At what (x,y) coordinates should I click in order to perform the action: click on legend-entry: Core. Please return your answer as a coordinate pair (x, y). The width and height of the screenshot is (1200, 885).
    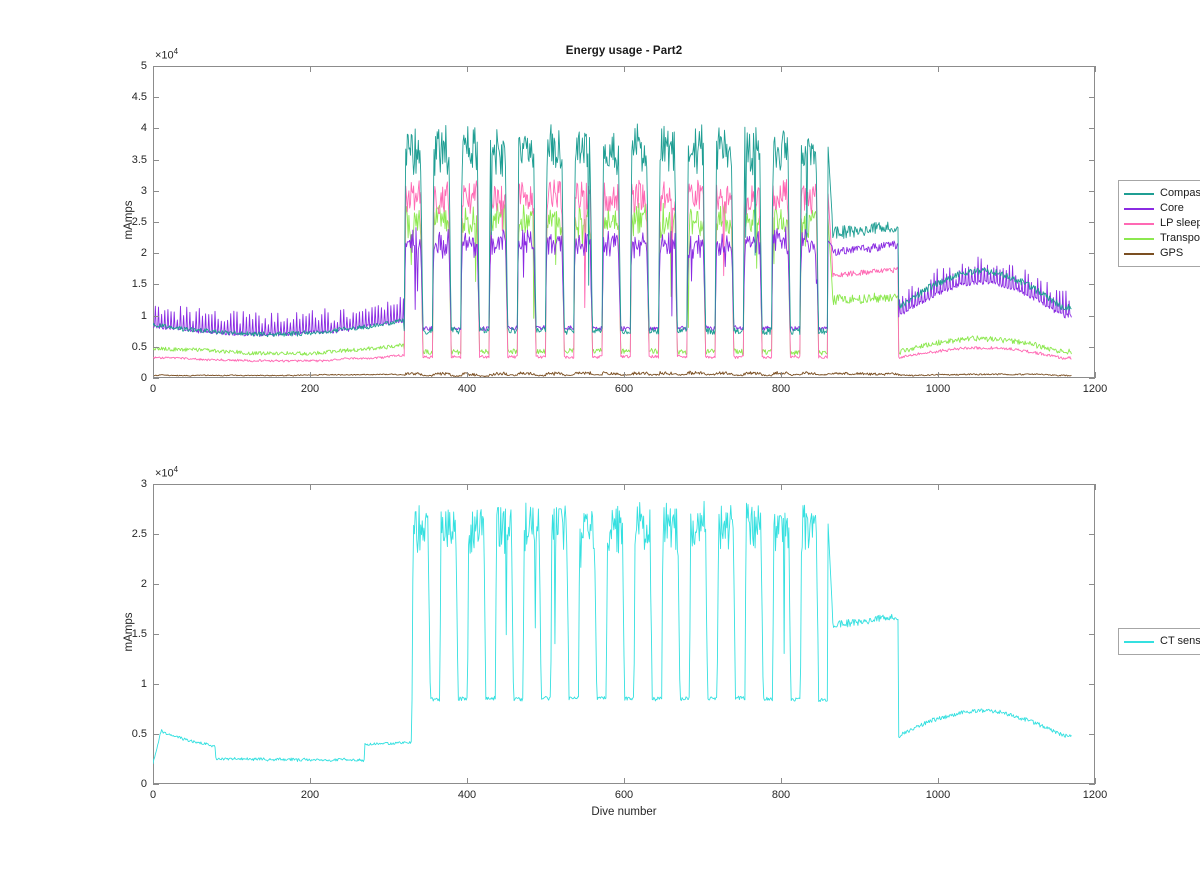
    Looking at the image, I should click on (1162, 208).